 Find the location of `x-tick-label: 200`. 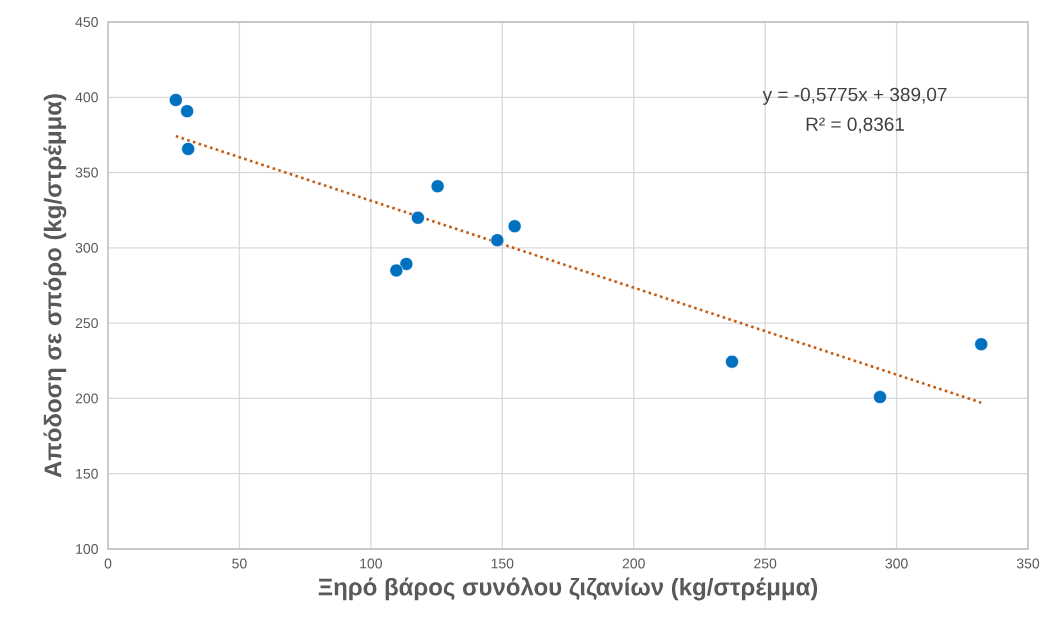

x-tick-label: 200 is located at coordinates (633, 563).